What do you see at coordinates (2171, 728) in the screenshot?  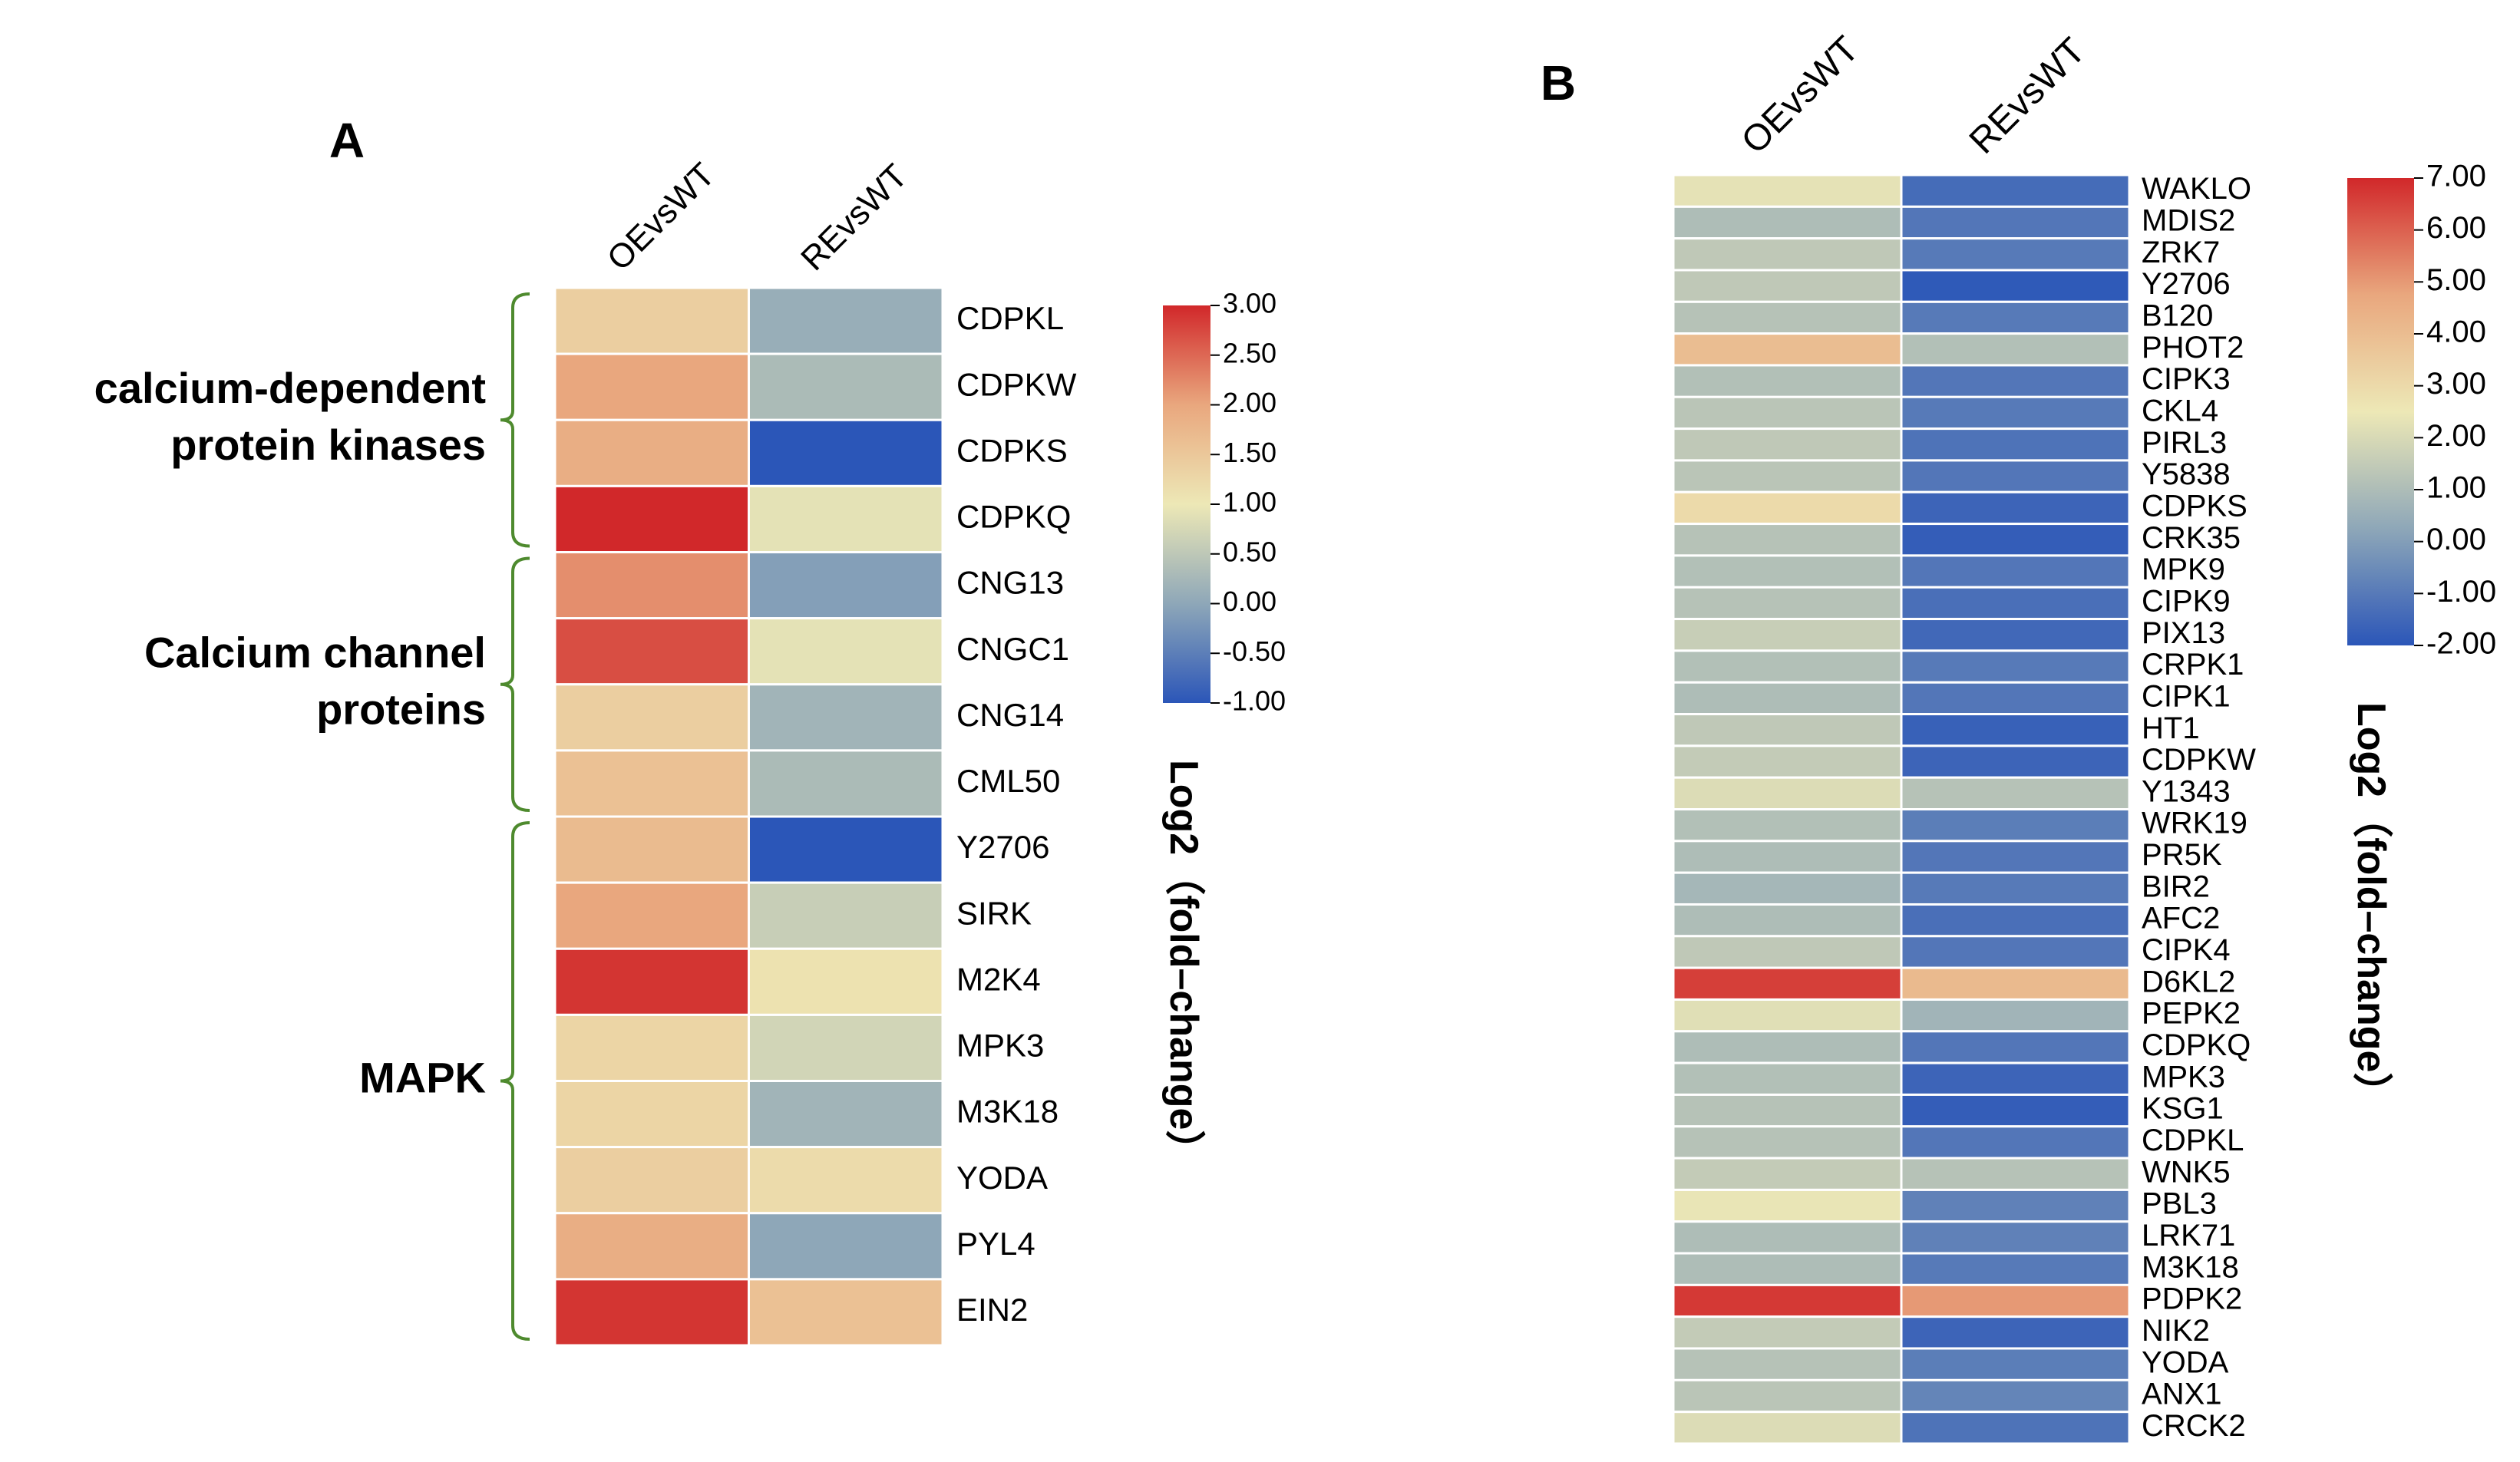 I see `row-label: HT1` at bounding box center [2171, 728].